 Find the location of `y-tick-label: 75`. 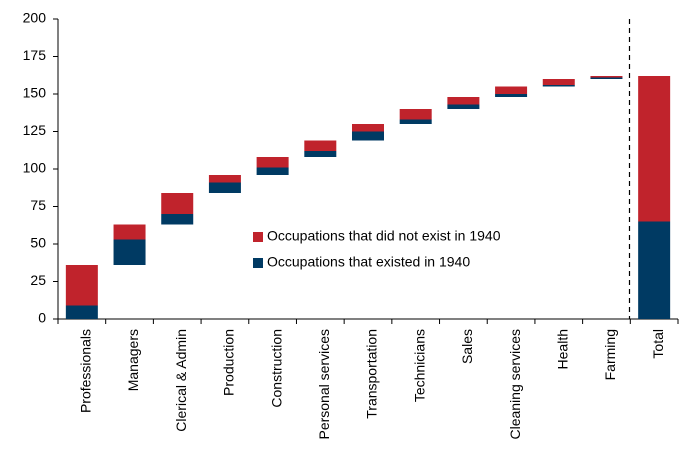

y-tick-label: 75 is located at coordinates (38, 205).